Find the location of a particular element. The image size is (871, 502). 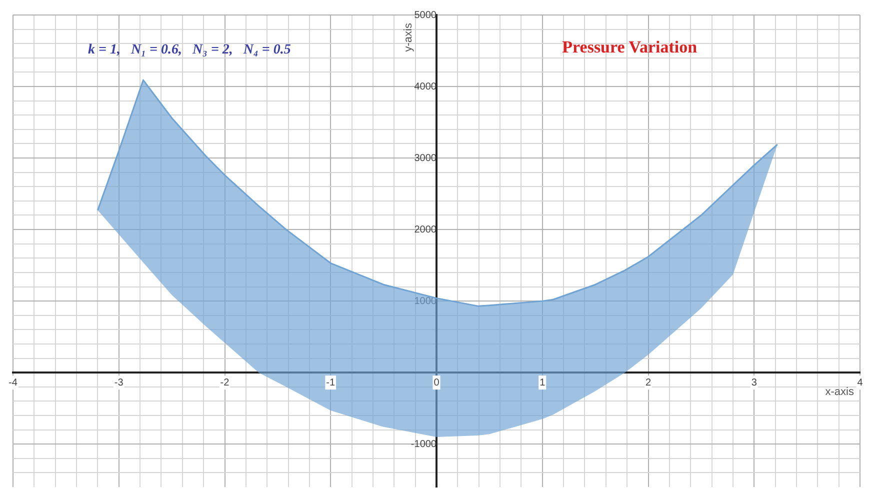

x-tick-label: 4 is located at coordinates (860, 382).